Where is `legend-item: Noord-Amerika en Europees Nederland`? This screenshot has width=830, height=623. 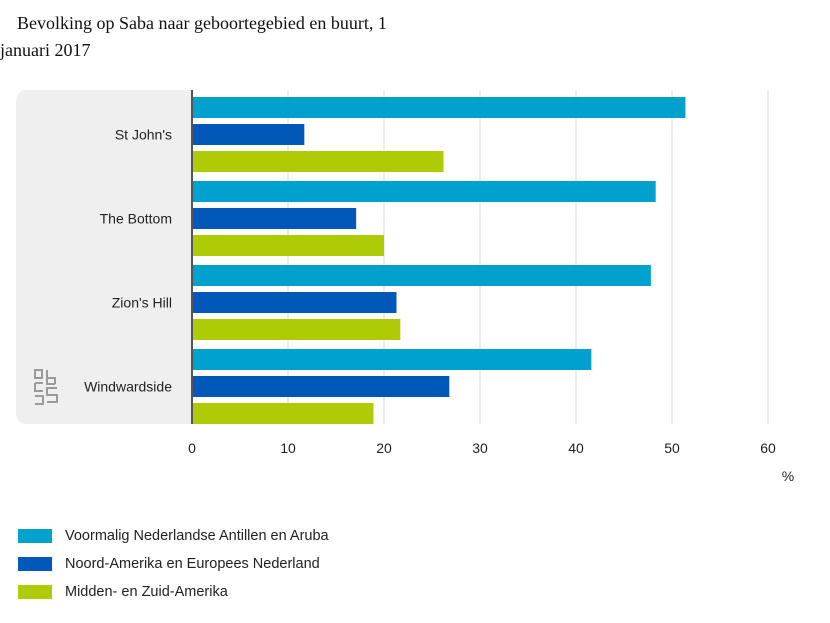
legend-item: Noord-Amerika en Europees Nederland is located at coordinates (173, 564).